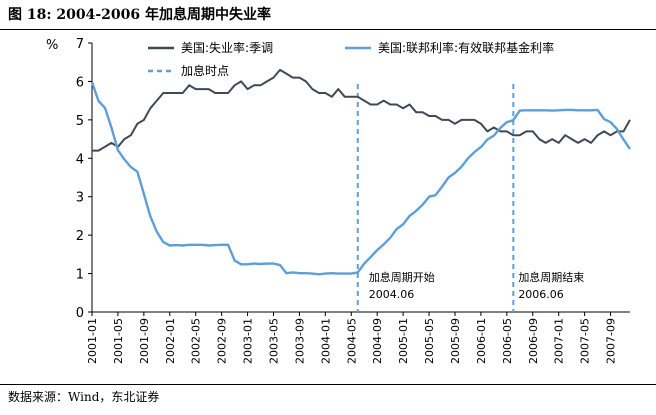  What do you see at coordinates (222, 341) in the screenshot?
I see `x-tick-label: 2002-09` at bounding box center [222, 341].